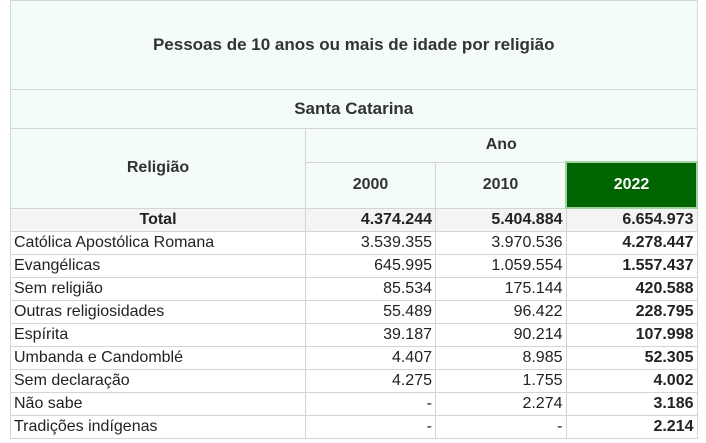 This screenshot has height=443, width=706. I want to click on value-2022: 1.557.437, so click(631, 266).